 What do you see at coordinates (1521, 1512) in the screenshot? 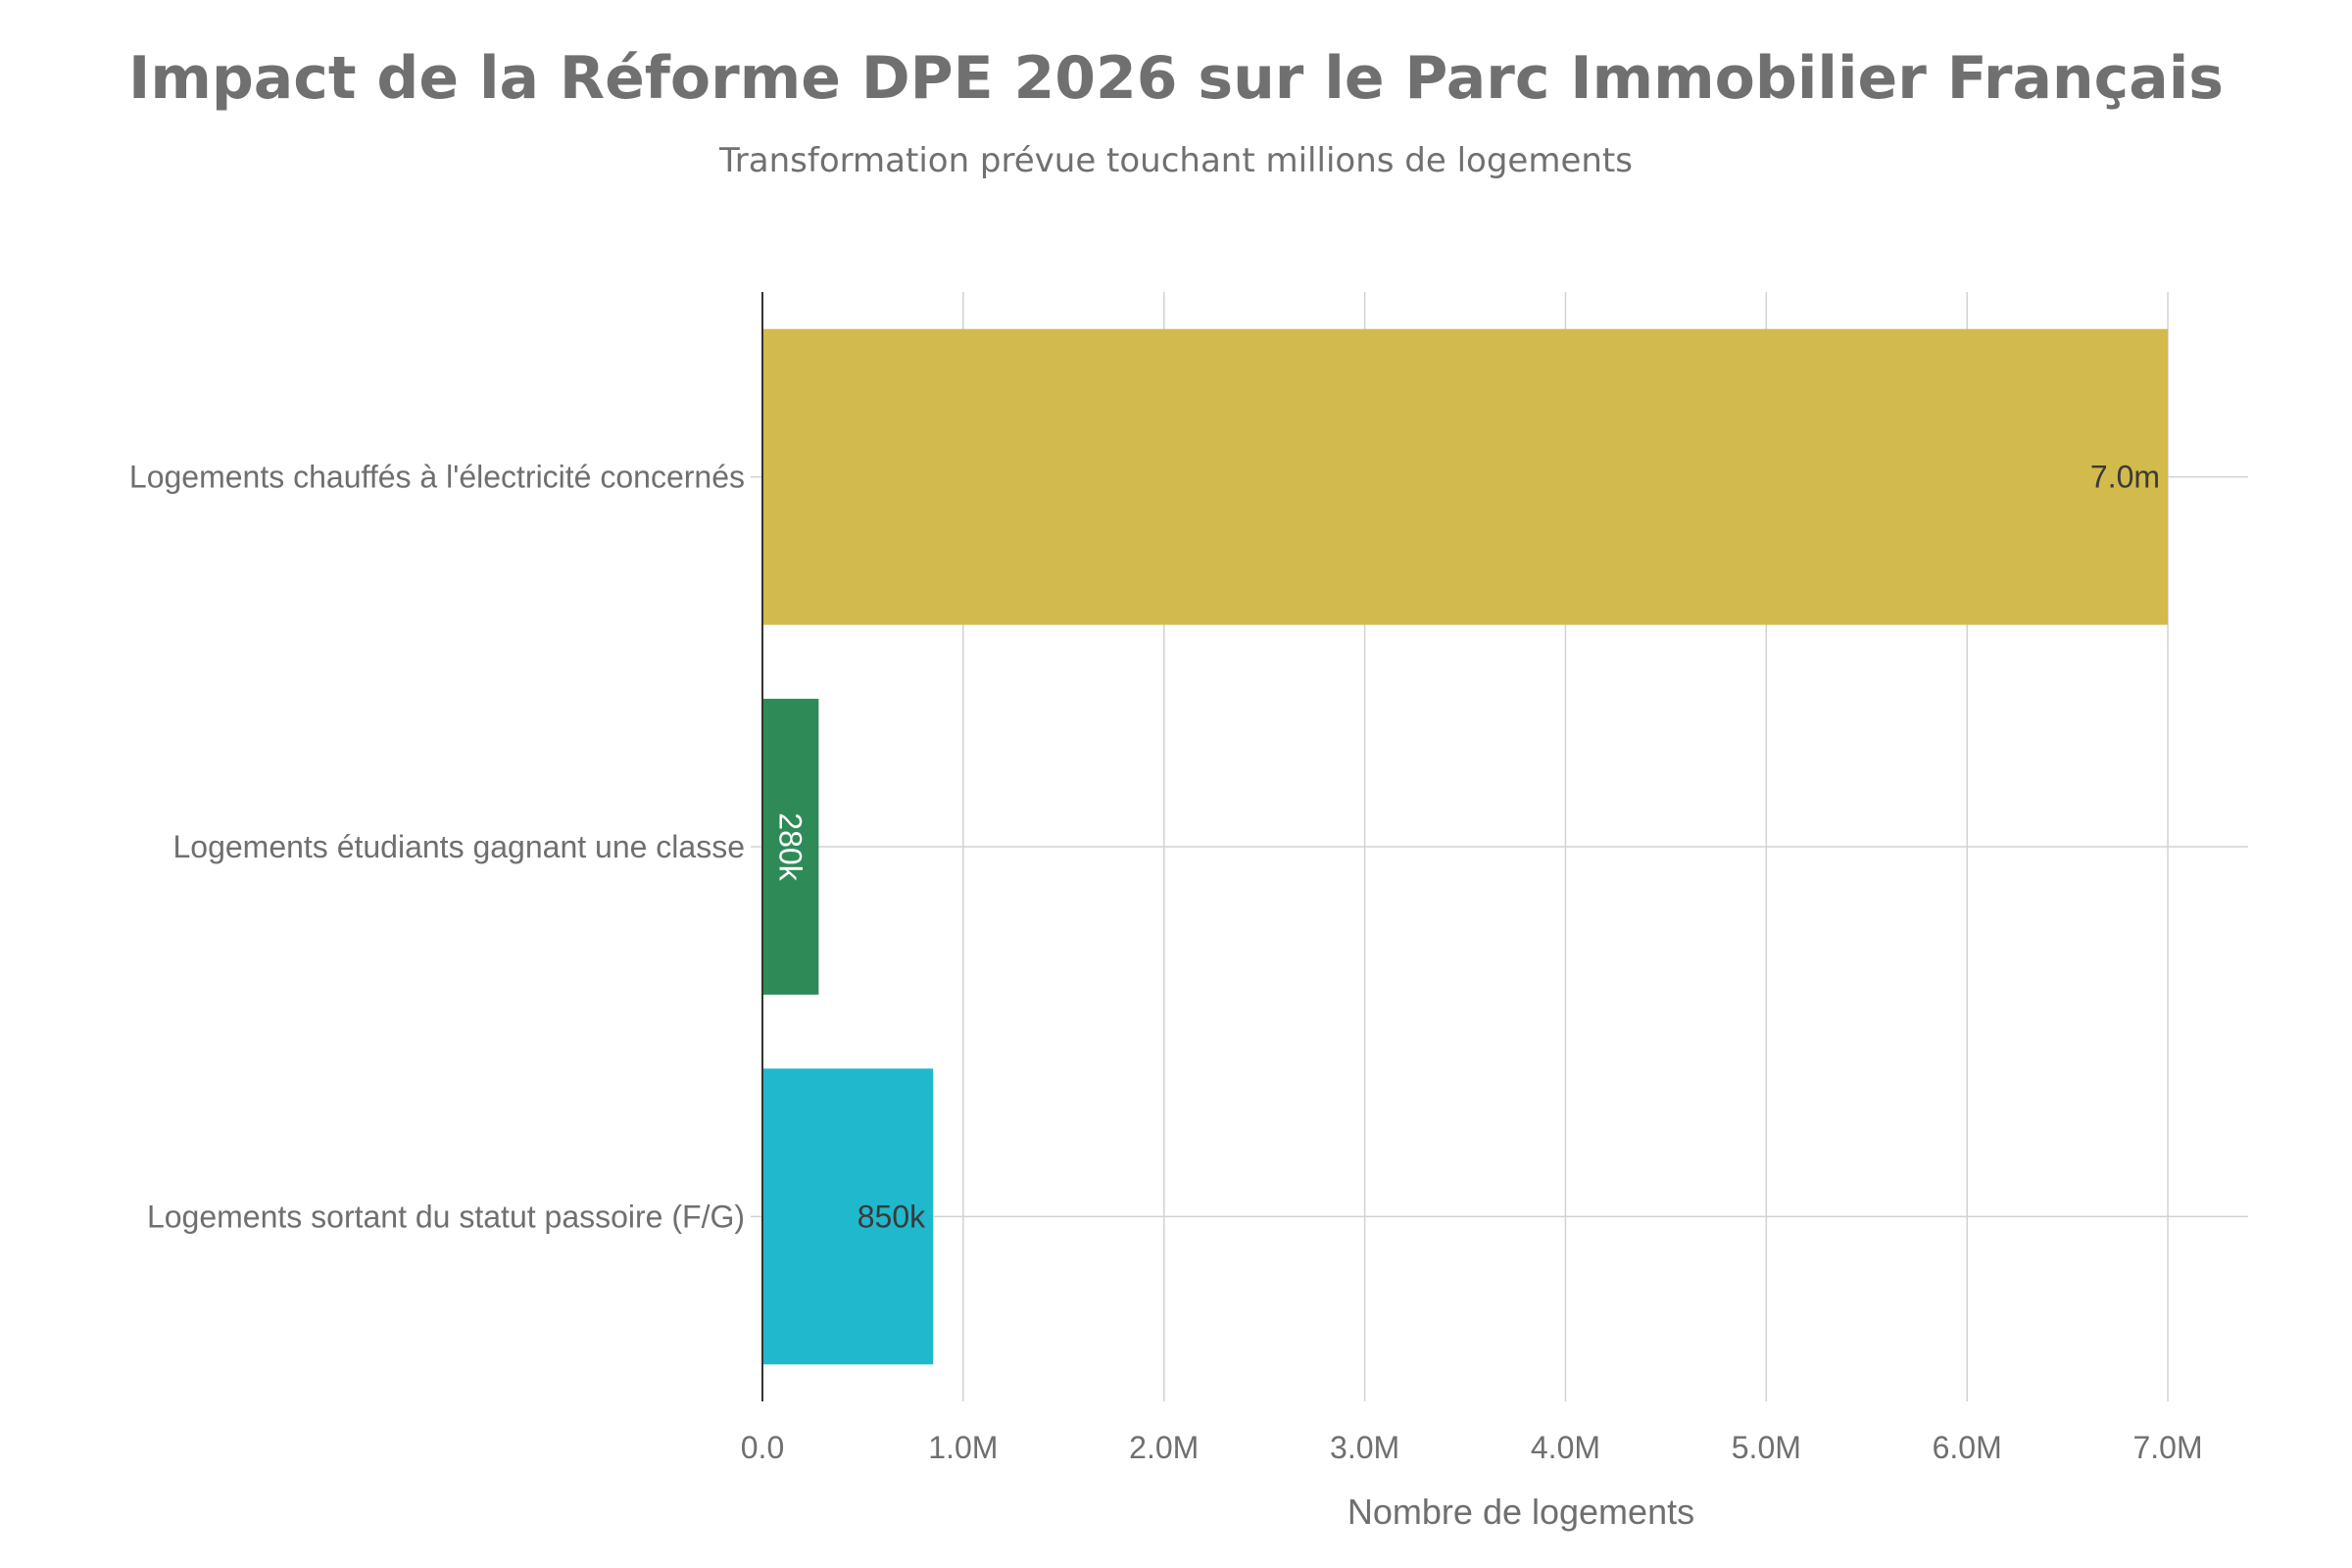
I see `x-axis-title: Nombre de logements` at bounding box center [1521, 1512].